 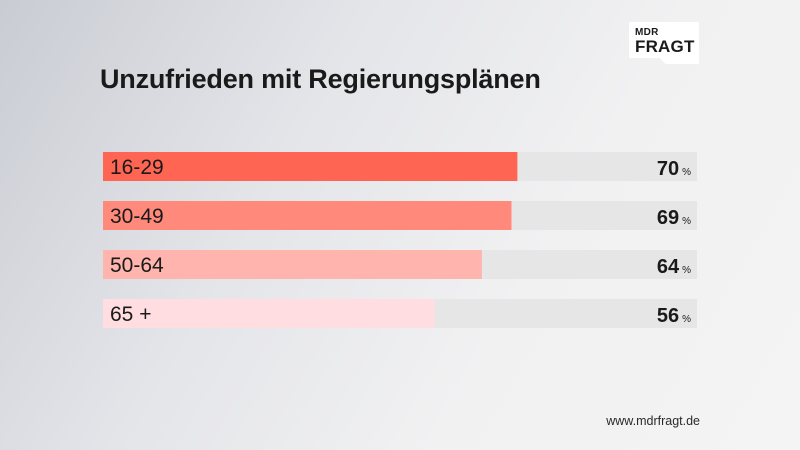 I want to click on mdr-fragt-logo: MDR FRAGT, so click(x=664, y=43).